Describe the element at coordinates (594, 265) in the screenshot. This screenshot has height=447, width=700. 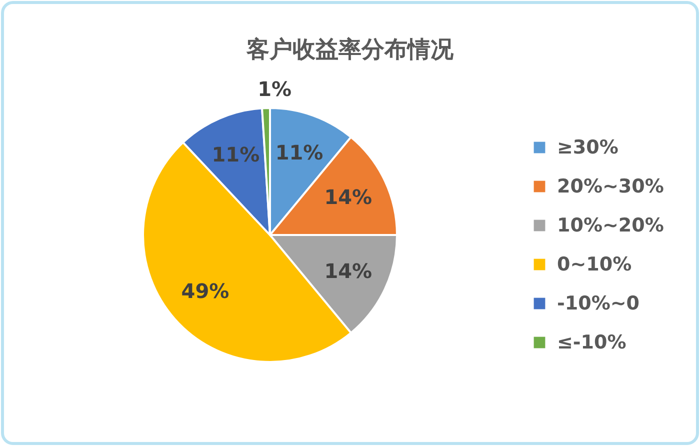
I see `legend-label: 0~10%` at that location.